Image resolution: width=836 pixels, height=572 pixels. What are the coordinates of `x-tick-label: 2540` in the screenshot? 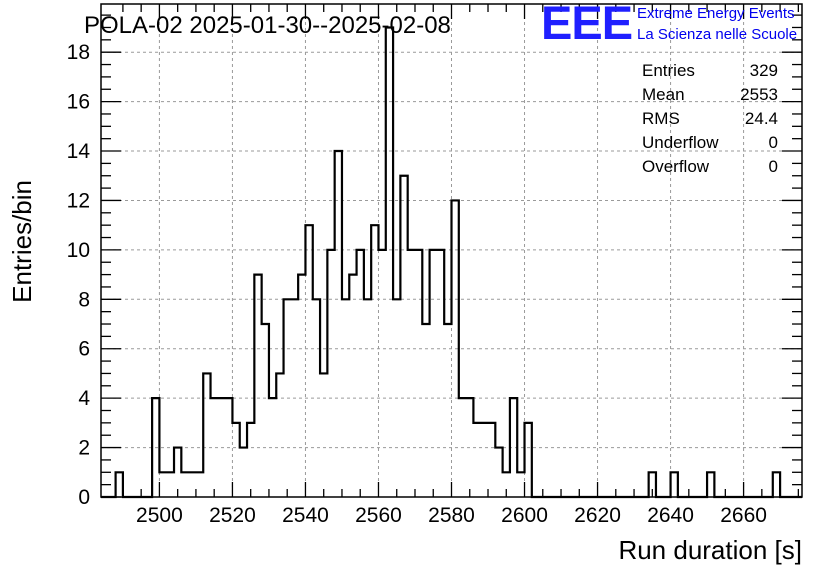 It's located at (305, 515).